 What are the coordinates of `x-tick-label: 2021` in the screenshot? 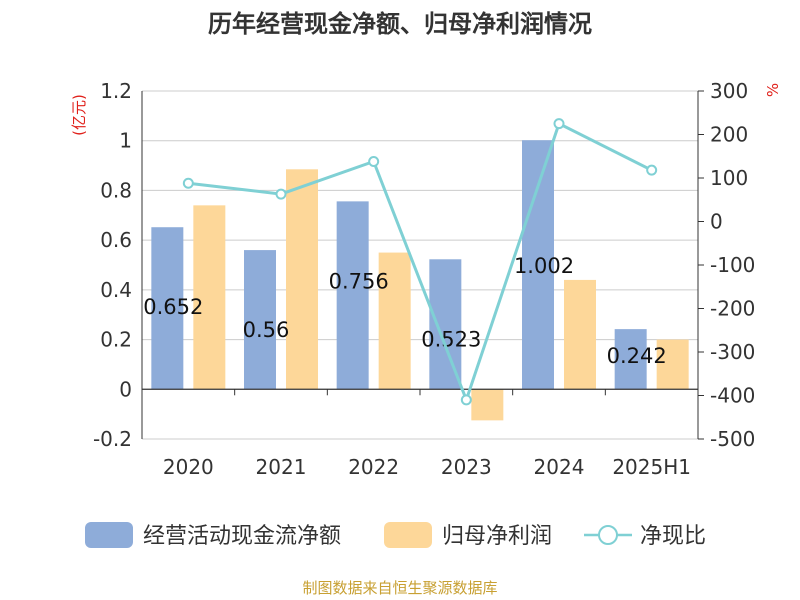 It's located at (281, 467).